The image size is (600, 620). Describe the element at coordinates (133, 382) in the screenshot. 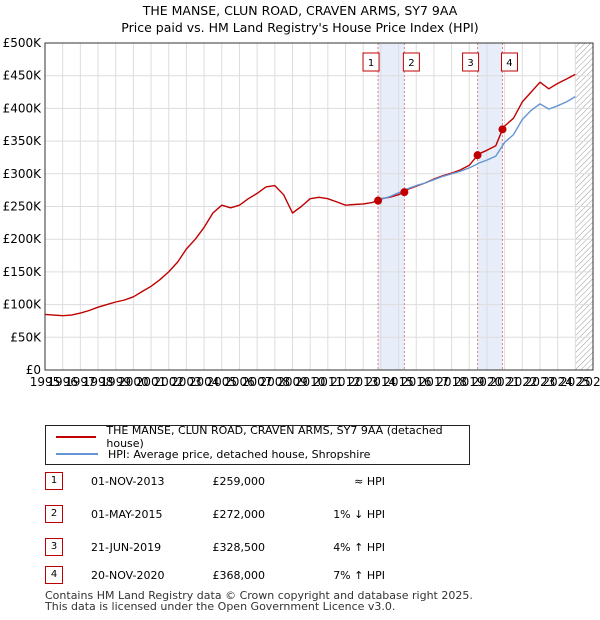

I see `x-tick-label: 2000` at that location.